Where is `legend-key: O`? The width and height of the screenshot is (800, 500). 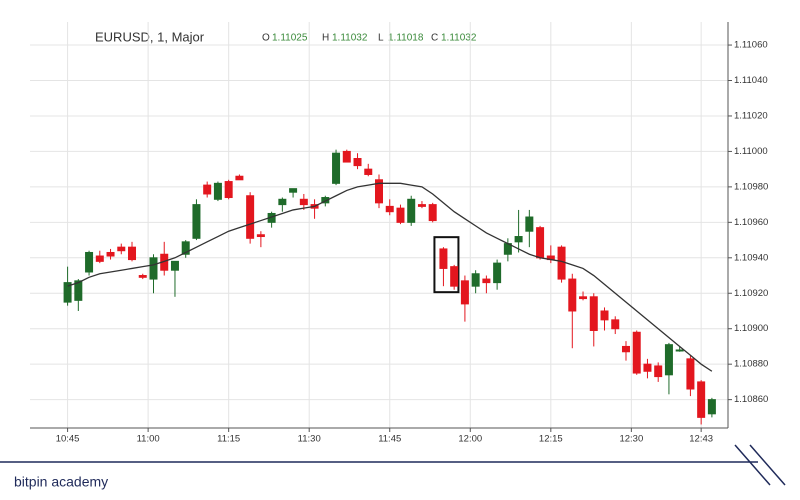
legend-key: O is located at coordinates (266, 38).